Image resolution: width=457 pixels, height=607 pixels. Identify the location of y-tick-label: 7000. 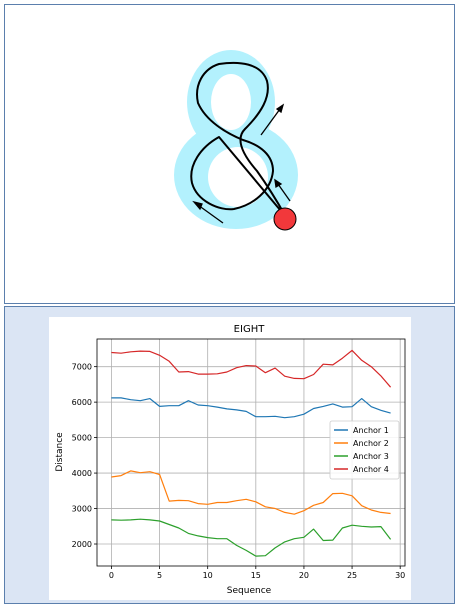
(82, 367).